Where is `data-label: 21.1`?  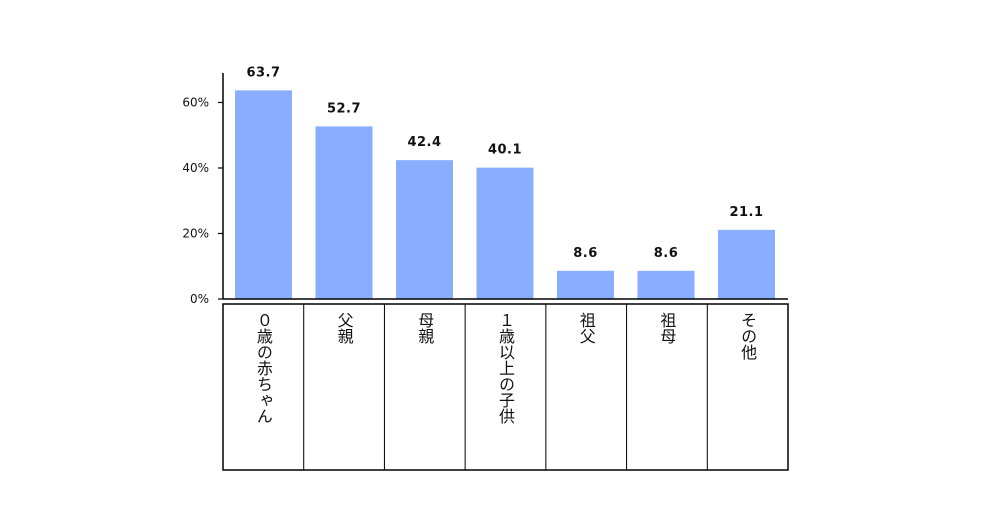
data-label: 21.1 is located at coordinates (746, 212).